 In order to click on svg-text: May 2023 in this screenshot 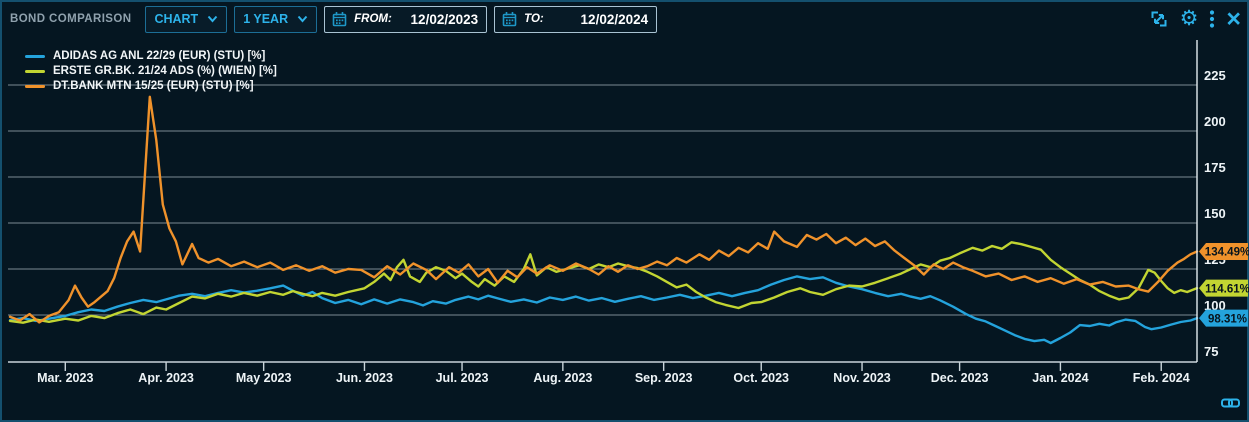, I will do `click(264, 378)`.